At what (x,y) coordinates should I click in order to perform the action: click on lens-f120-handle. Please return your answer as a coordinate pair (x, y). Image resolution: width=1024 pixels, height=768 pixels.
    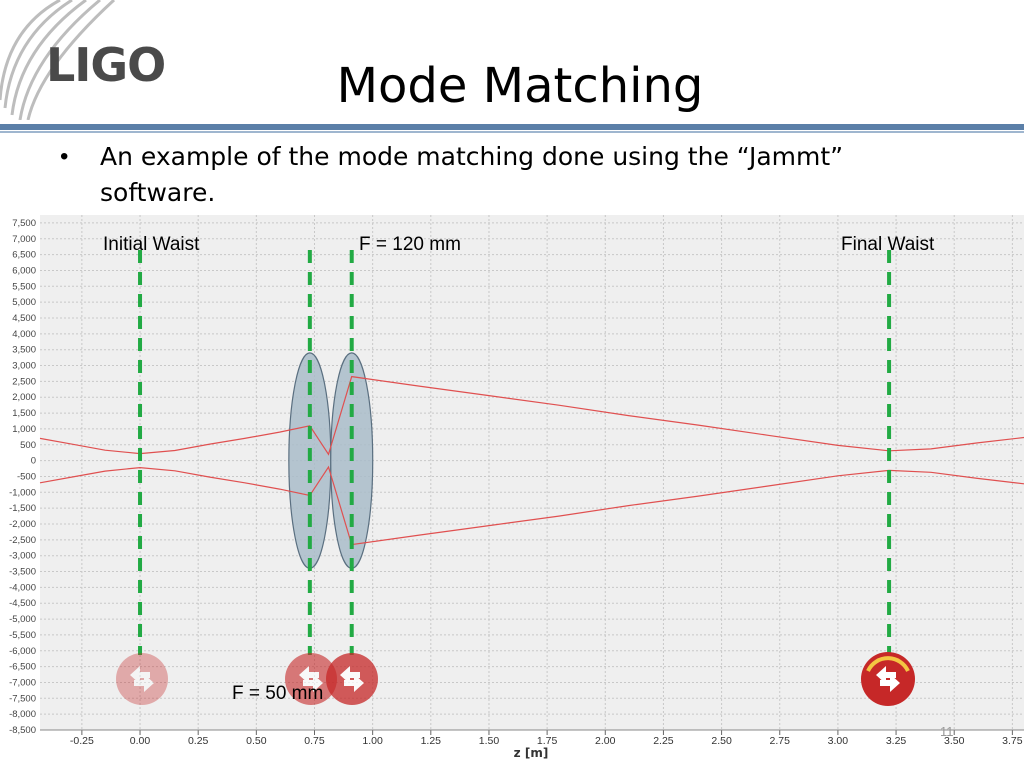
    Looking at the image, I should click on (352, 679).